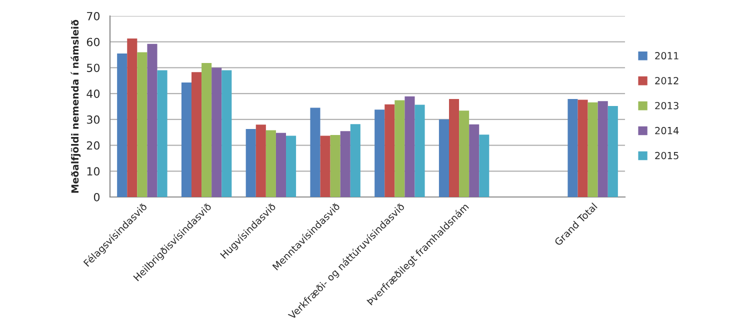 This screenshot has width=731, height=336. I want to click on y-tick-label: 50, so click(93, 68).